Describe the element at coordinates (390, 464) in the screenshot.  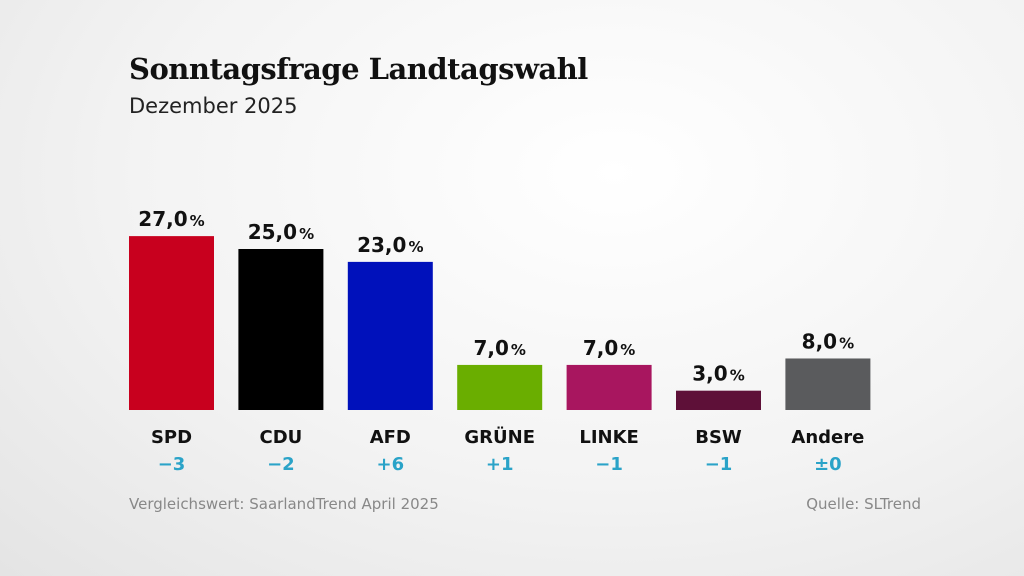
I see `change-label: +6` at that location.